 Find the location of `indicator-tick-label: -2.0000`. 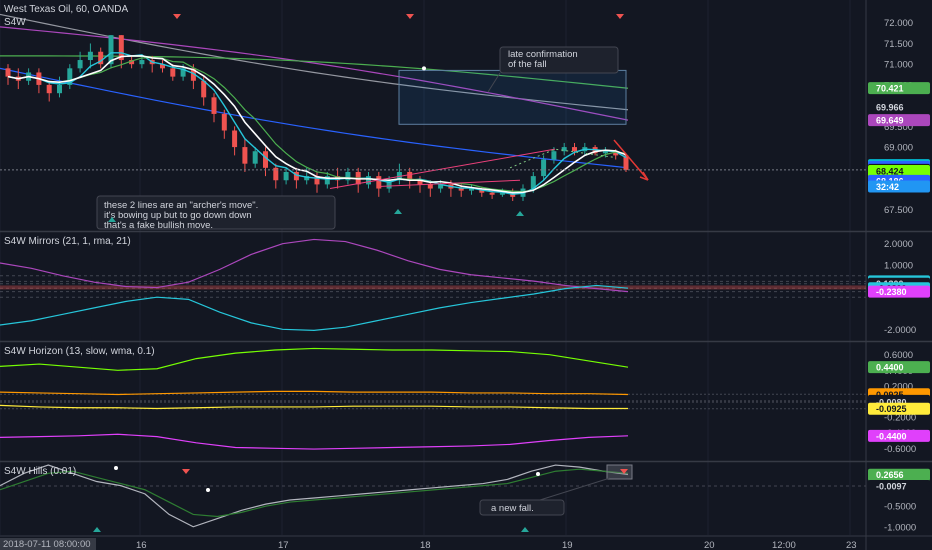

indicator-tick-label: -2.0000 is located at coordinates (900, 330).